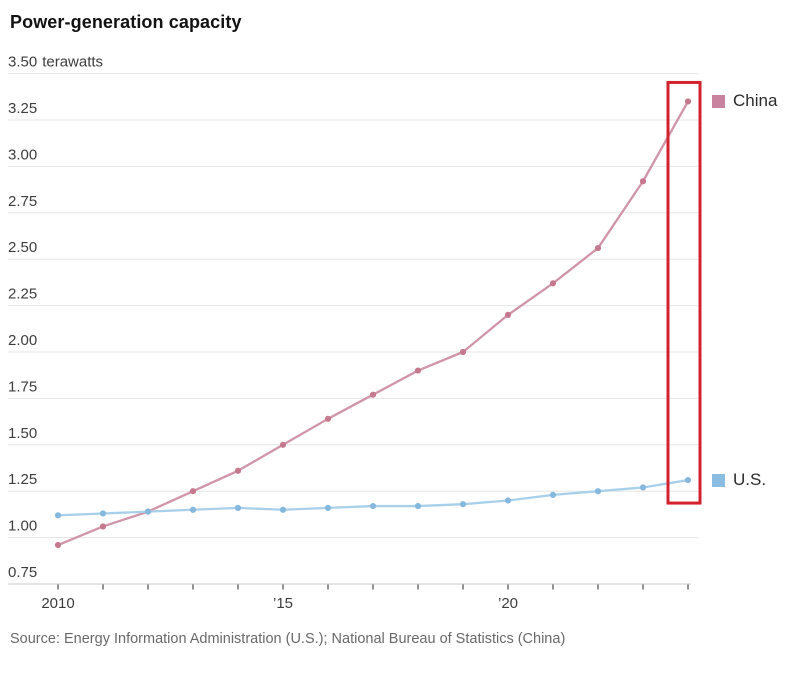  What do you see at coordinates (22, 479) in the screenshot?
I see `y-tick-label: 1.25` at bounding box center [22, 479].